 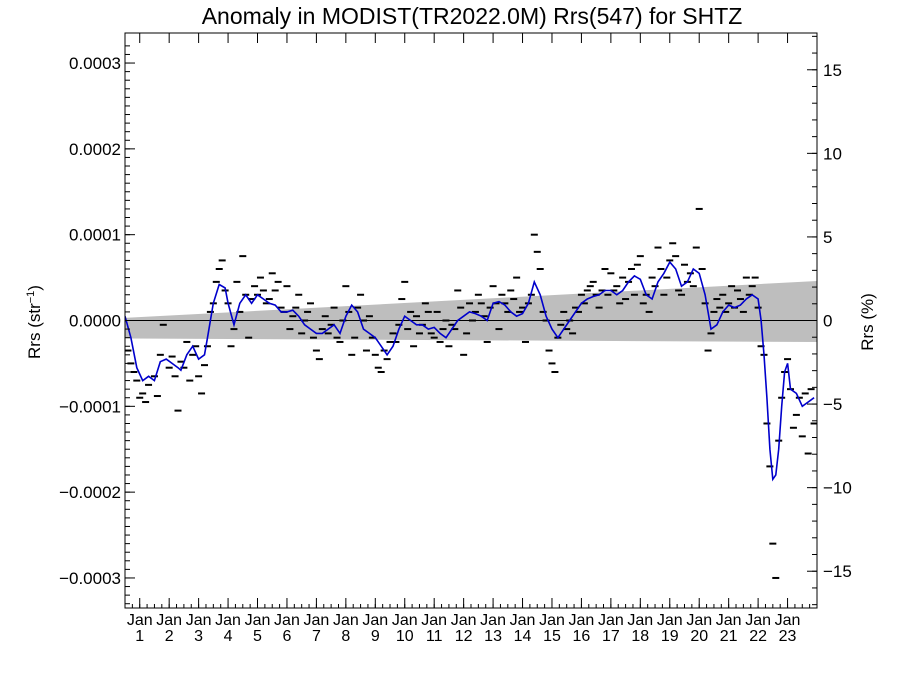 What do you see at coordinates (405, 620) in the screenshot?
I see `x-tick-month-9: Jan` at bounding box center [405, 620].